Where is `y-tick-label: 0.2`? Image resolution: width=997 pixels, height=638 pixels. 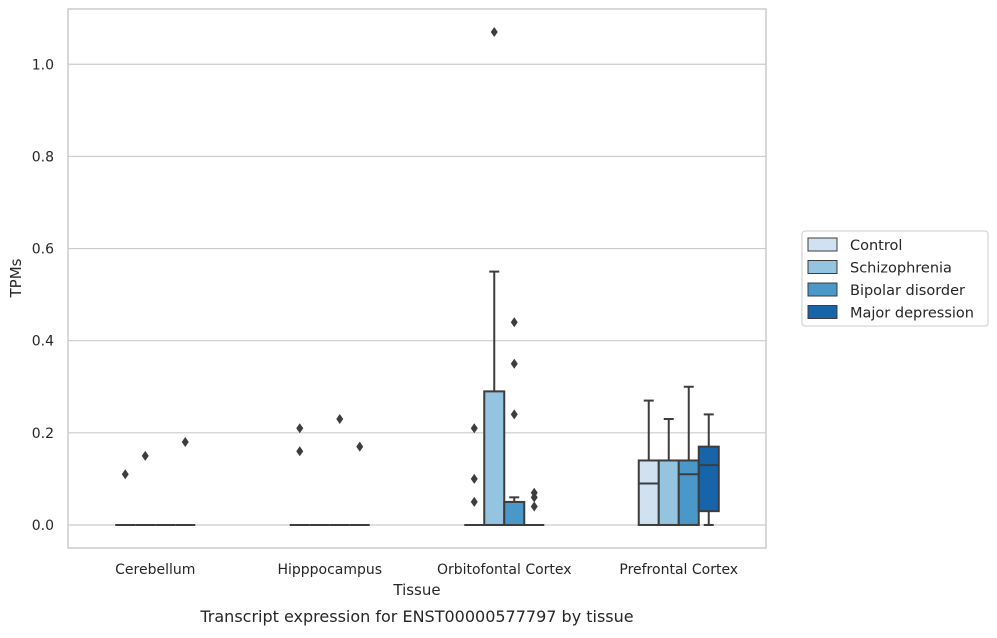
y-tick-label: 0.2 is located at coordinates (43, 434).